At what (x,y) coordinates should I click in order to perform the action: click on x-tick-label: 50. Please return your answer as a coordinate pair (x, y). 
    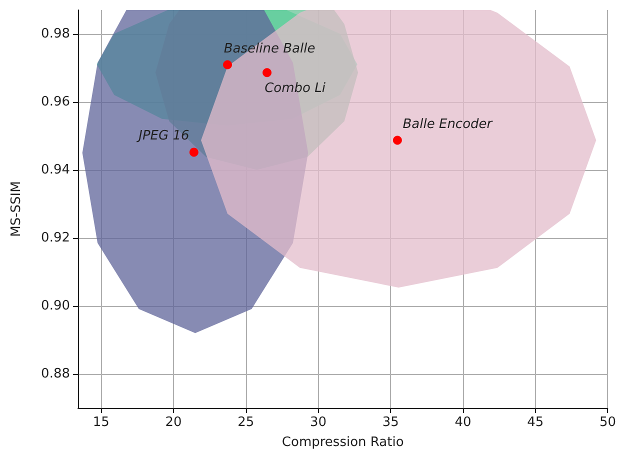
    Looking at the image, I should click on (607, 422).